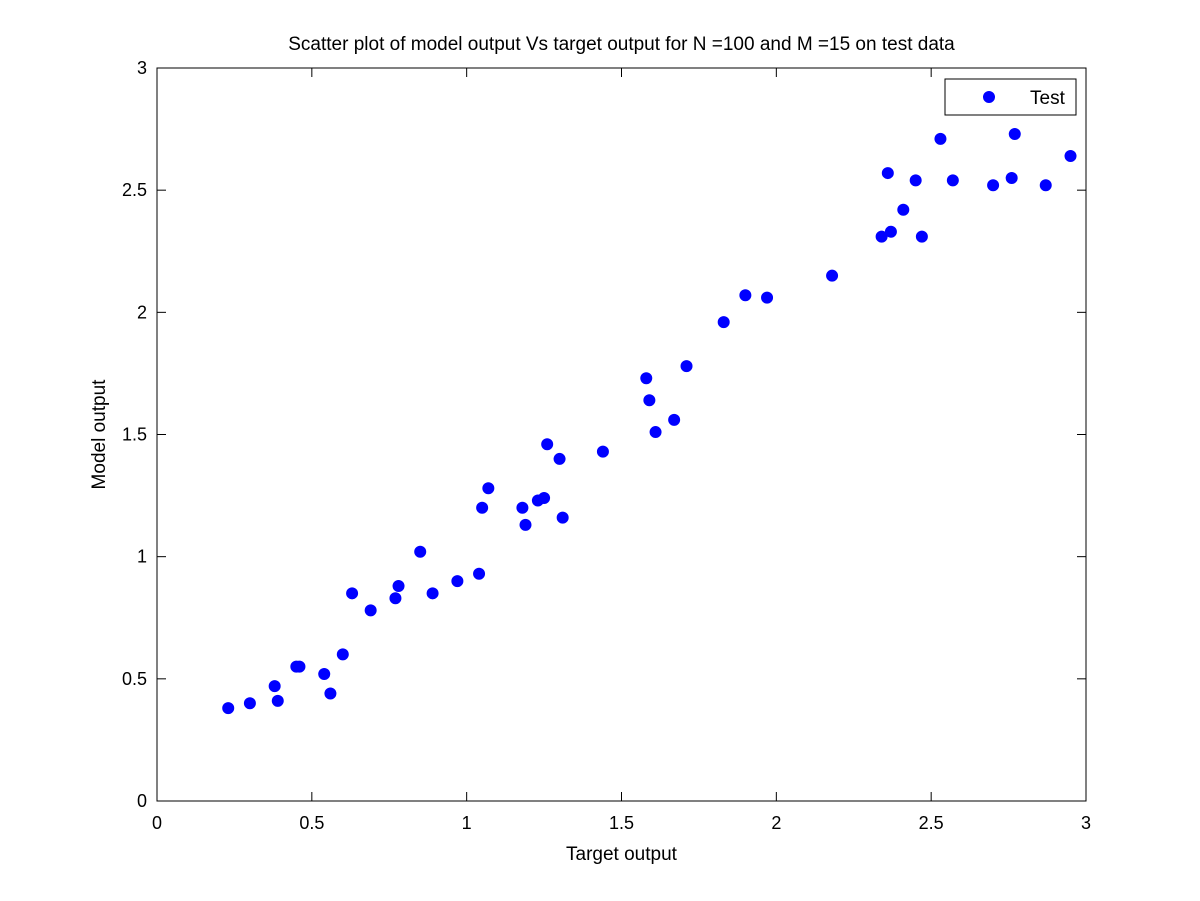 The height and width of the screenshot is (901, 1200). I want to click on x-tick-label: 3, so click(1086, 823).